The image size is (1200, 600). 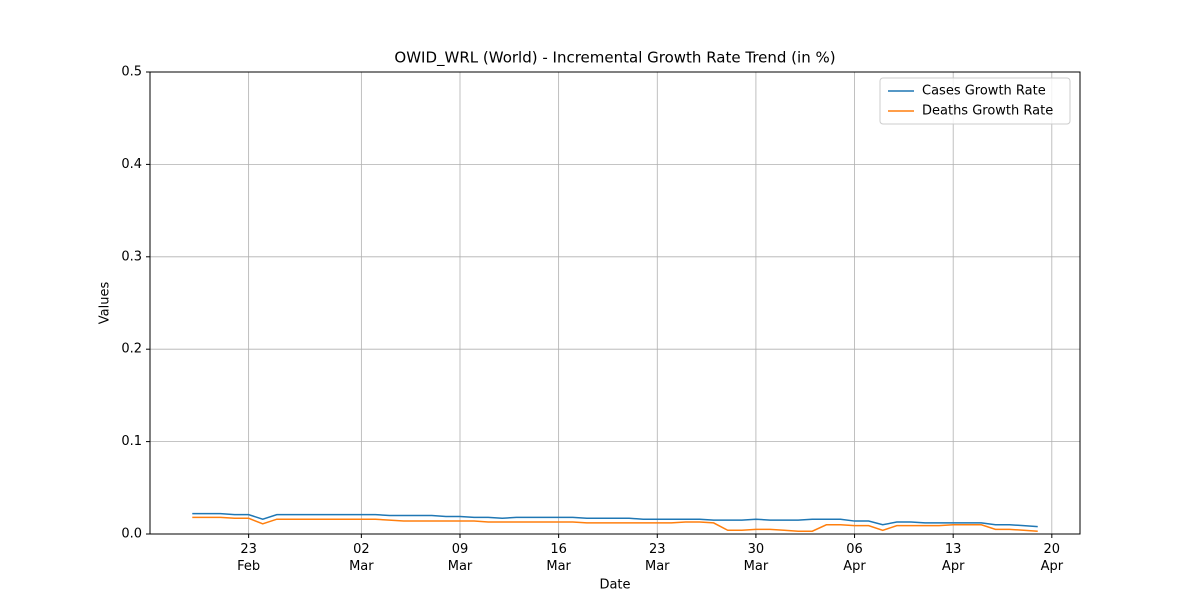 What do you see at coordinates (1052, 558) in the screenshot?
I see `x-tick-label: 20 Apr` at bounding box center [1052, 558].